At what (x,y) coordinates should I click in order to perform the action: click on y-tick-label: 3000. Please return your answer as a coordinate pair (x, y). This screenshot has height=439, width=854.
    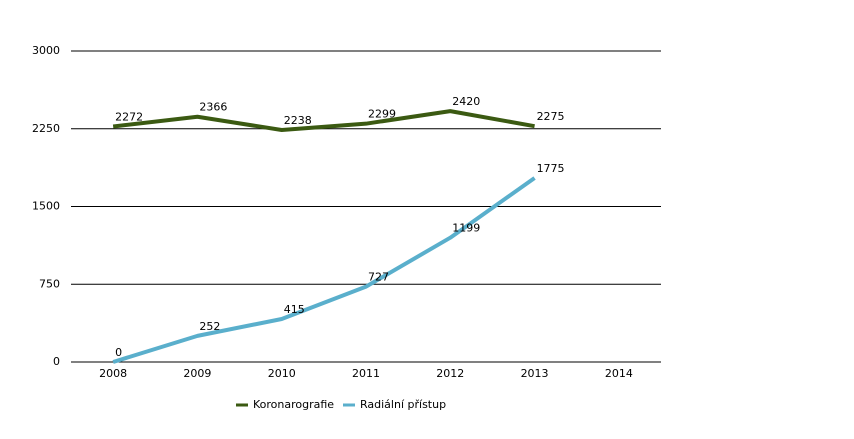
    Looking at the image, I should click on (46, 50).